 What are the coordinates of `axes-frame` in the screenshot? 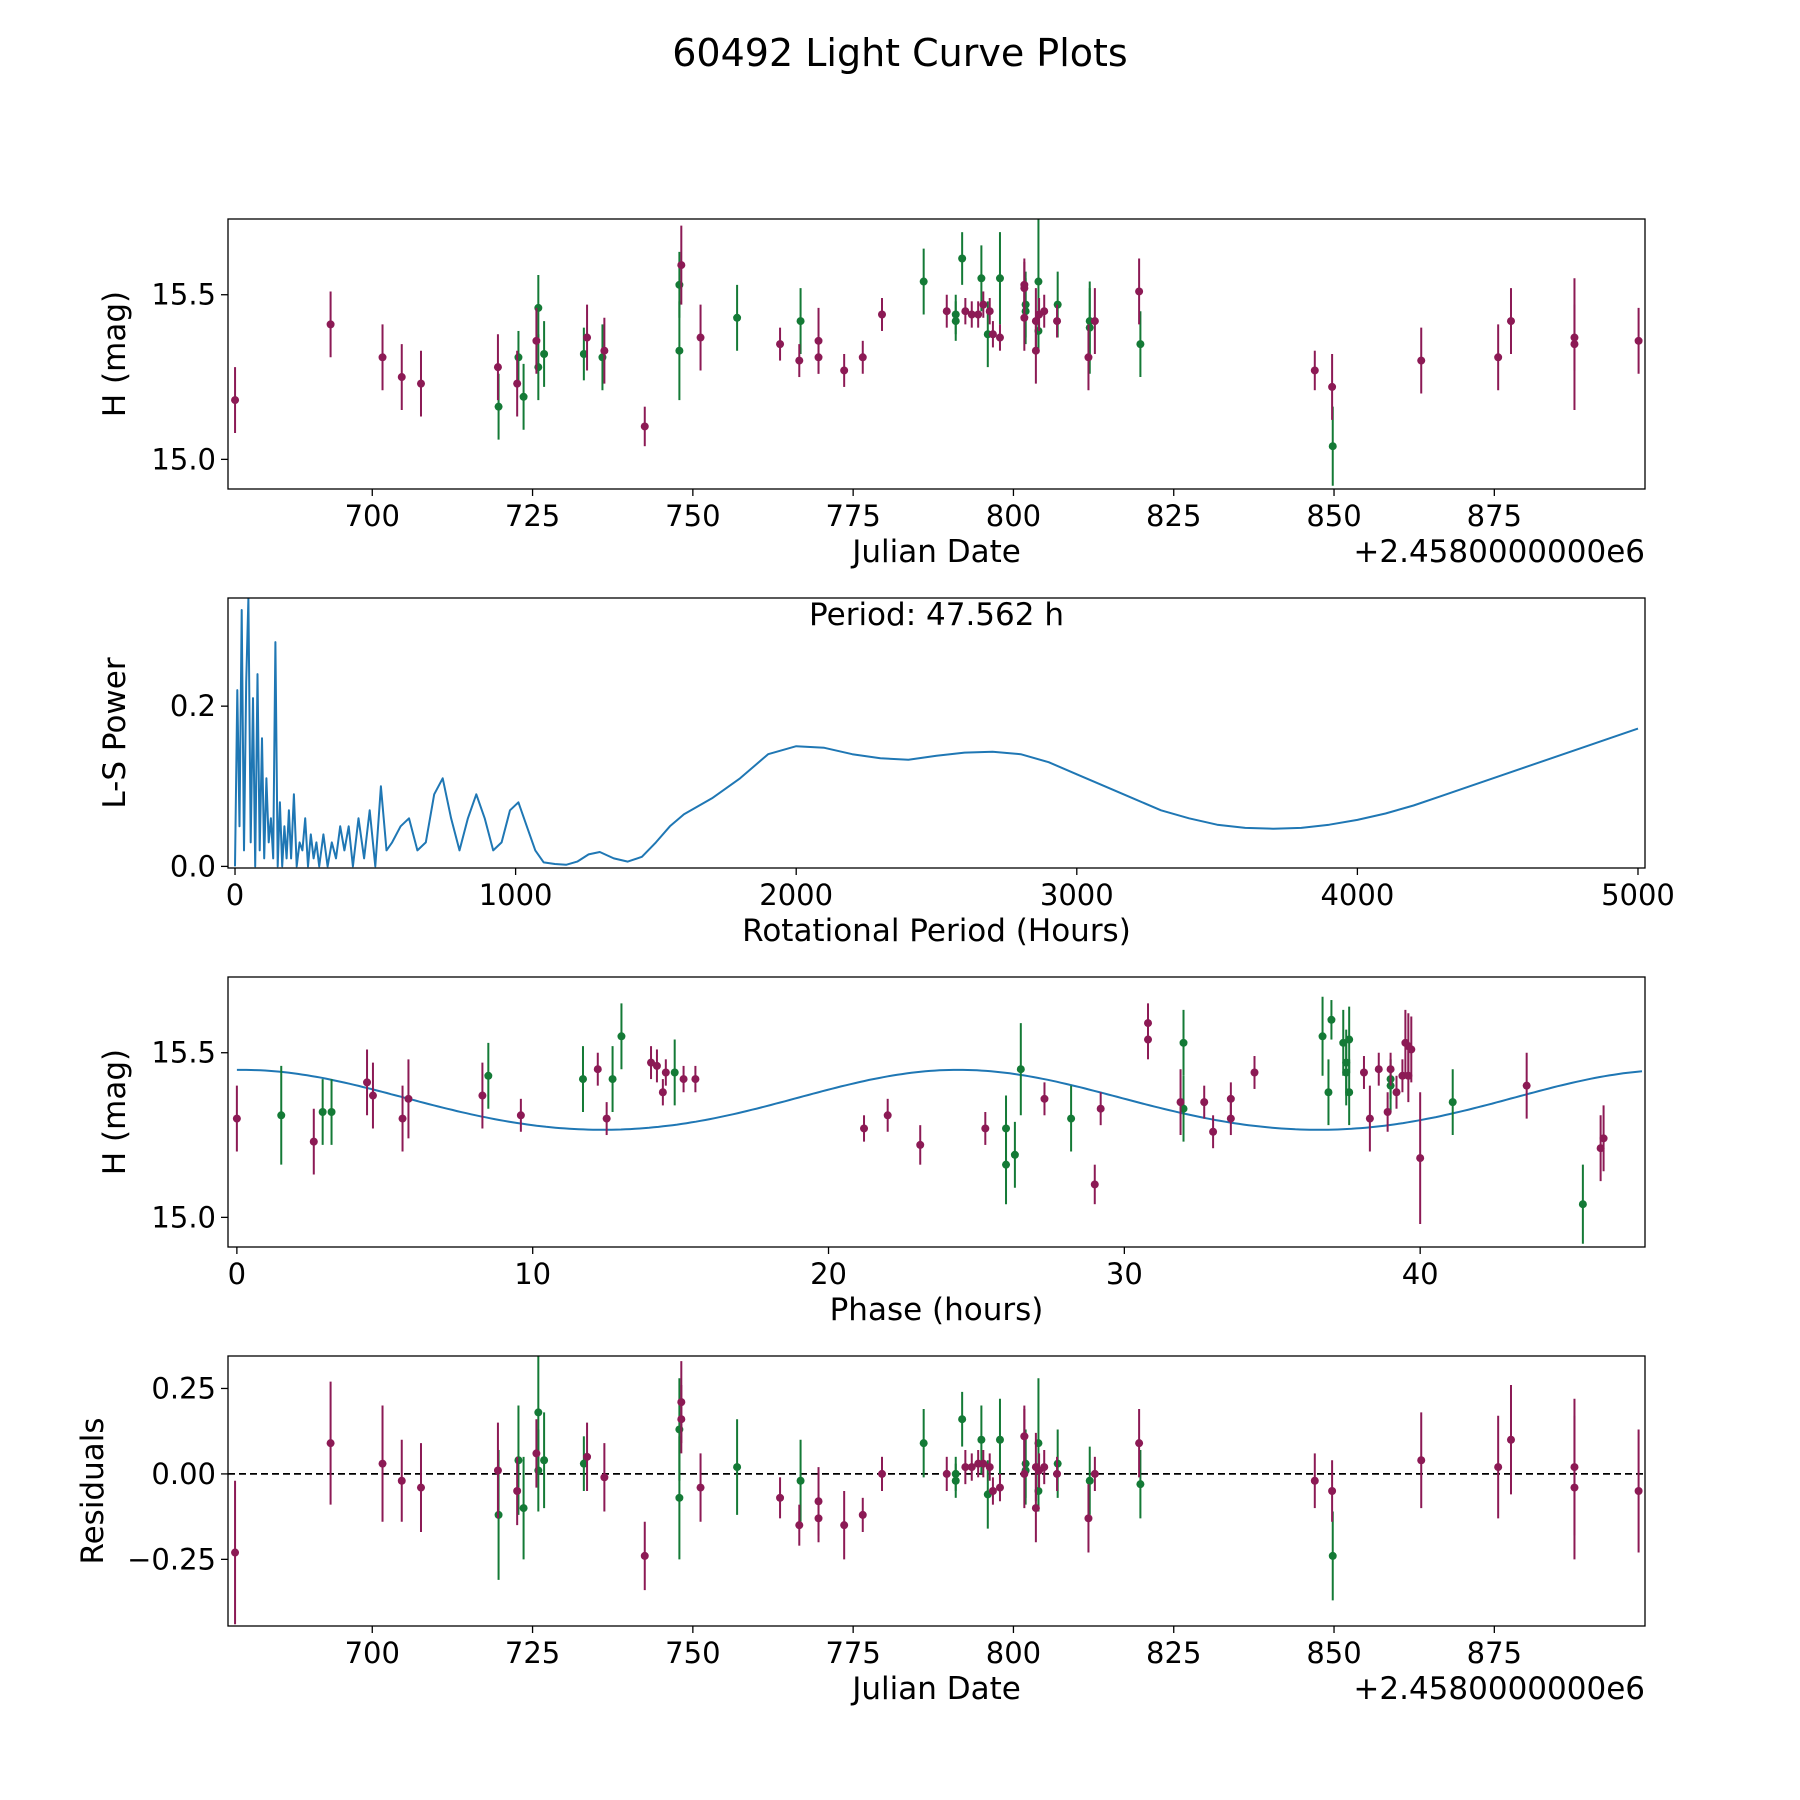 It's located at (936, 1112).